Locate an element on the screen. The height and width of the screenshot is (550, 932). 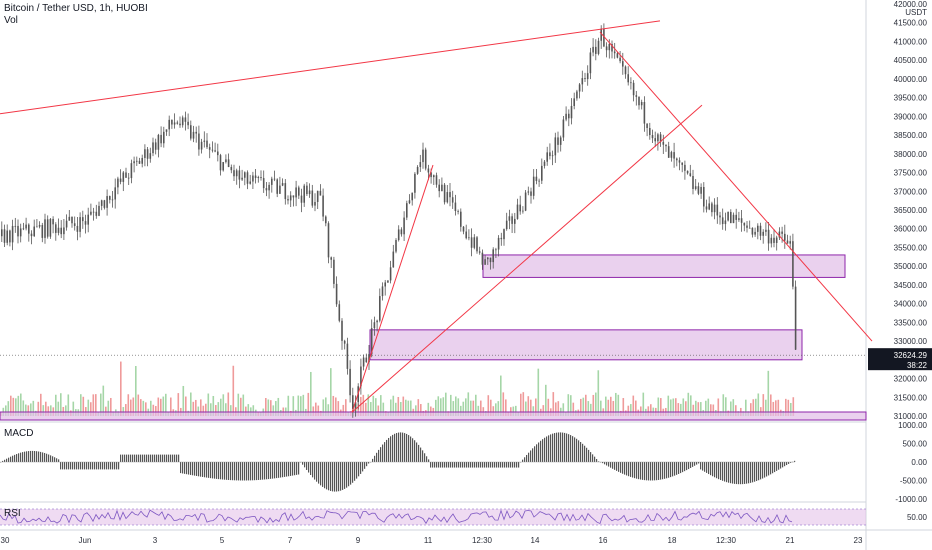
price-tick-label: 42000.00 is located at coordinates (911, 4).